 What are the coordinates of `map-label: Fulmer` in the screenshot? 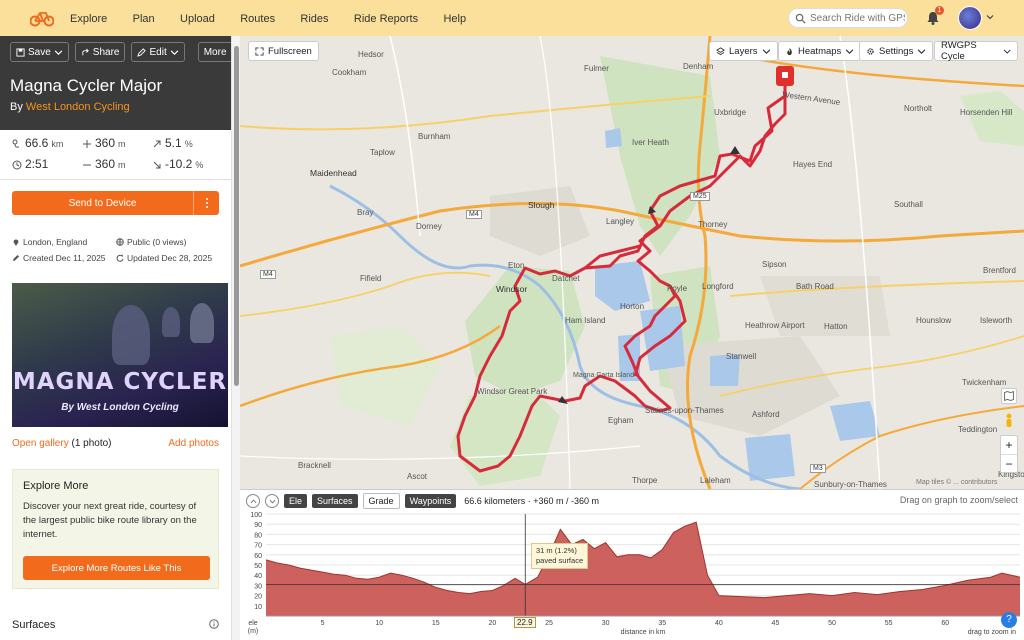 It's located at (596, 68).